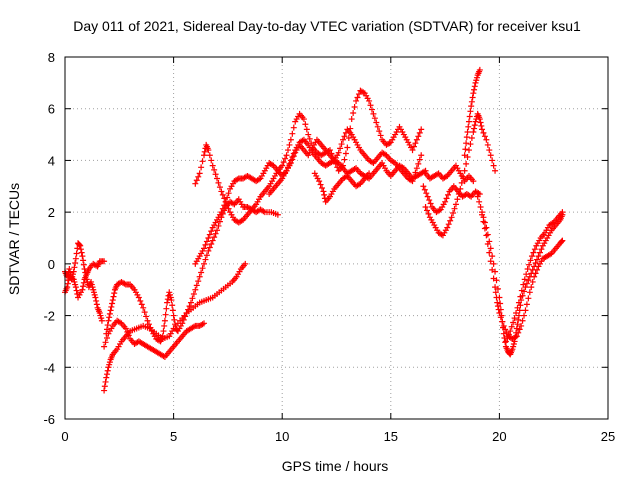 The height and width of the screenshot is (480, 640). What do you see at coordinates (173, 436) in the screenshot?
I see `x-tick-label: 5` at bounding box center [173, 436].